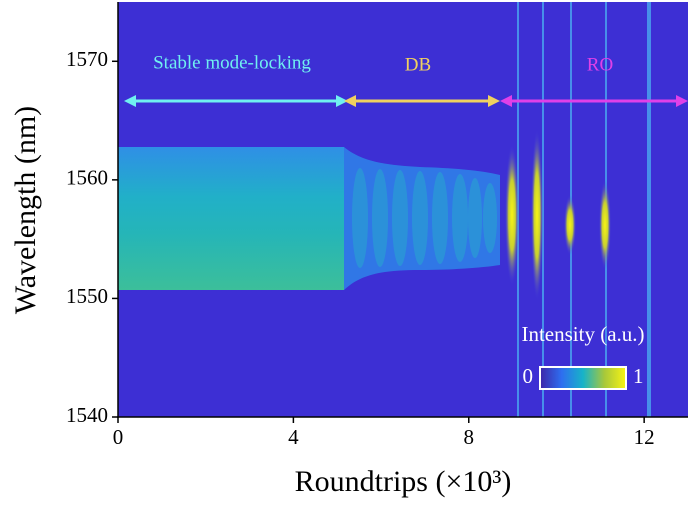 This screenshot has width=700, height=505. Describe the element at coordinates (25, 210) in the screenshot. I see `y-axis-label: Wavelength (nm)` at that location.